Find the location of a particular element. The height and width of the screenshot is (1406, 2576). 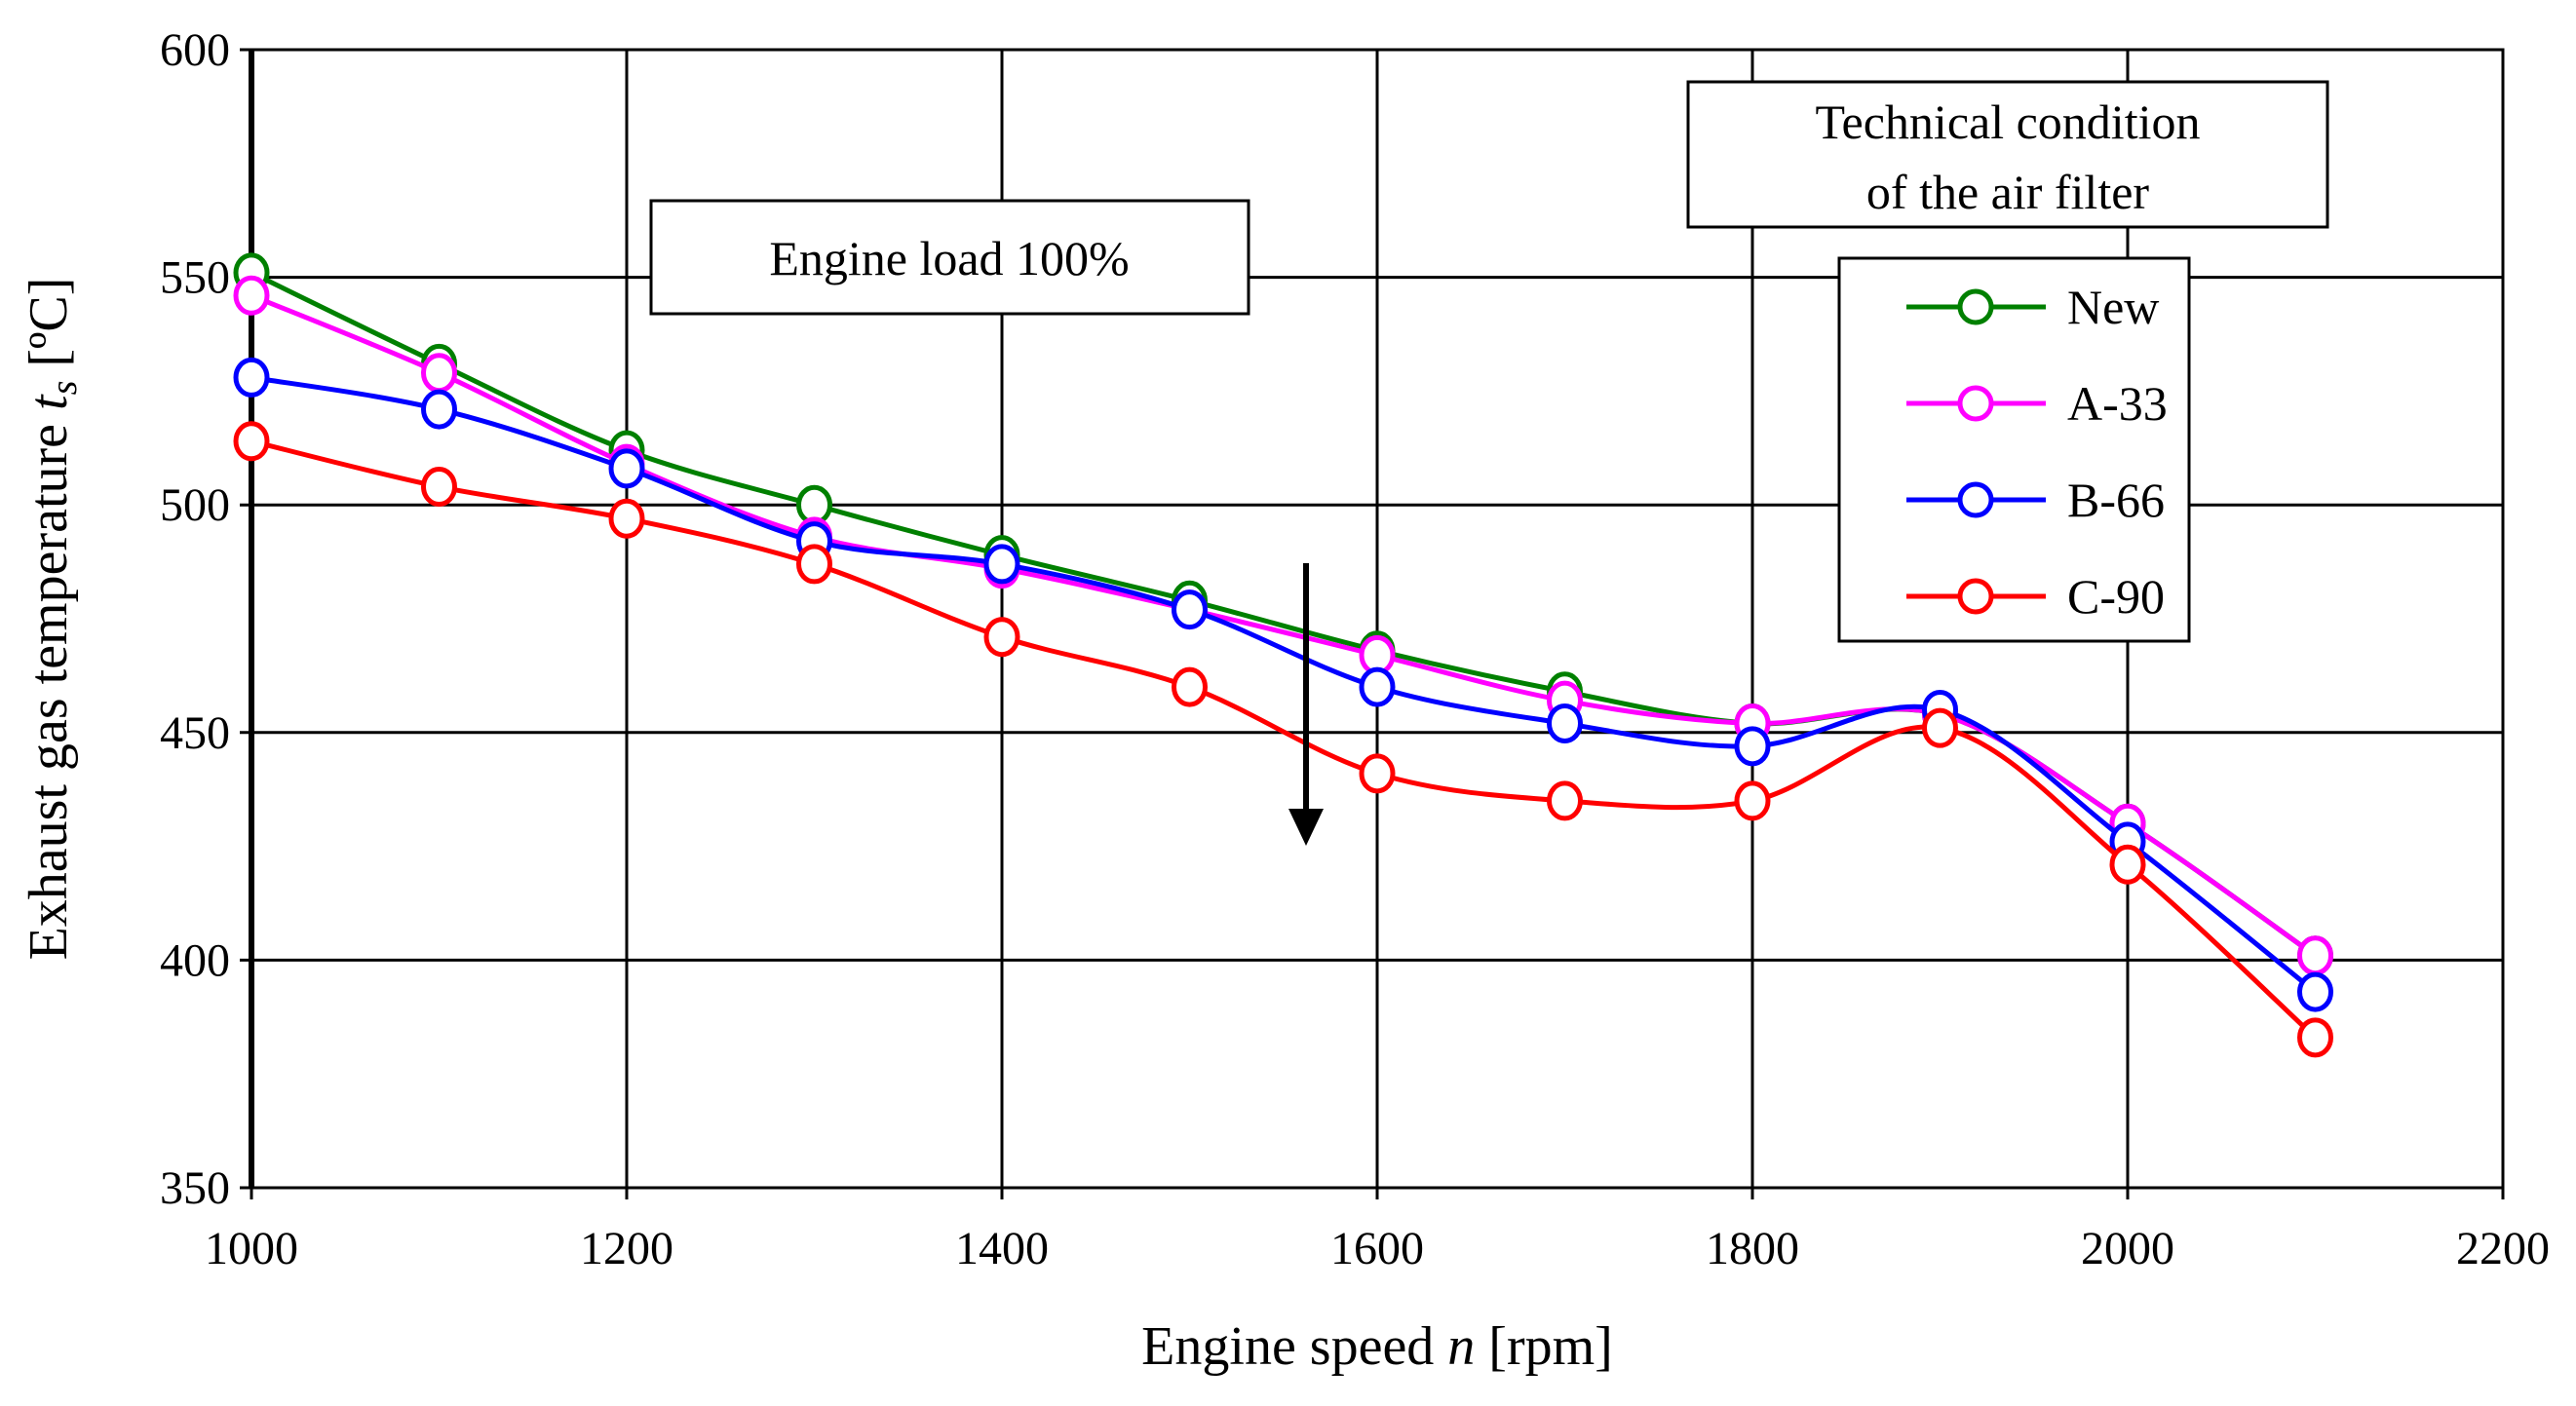

legend-marker-New is located at coordinates (1975, 306).